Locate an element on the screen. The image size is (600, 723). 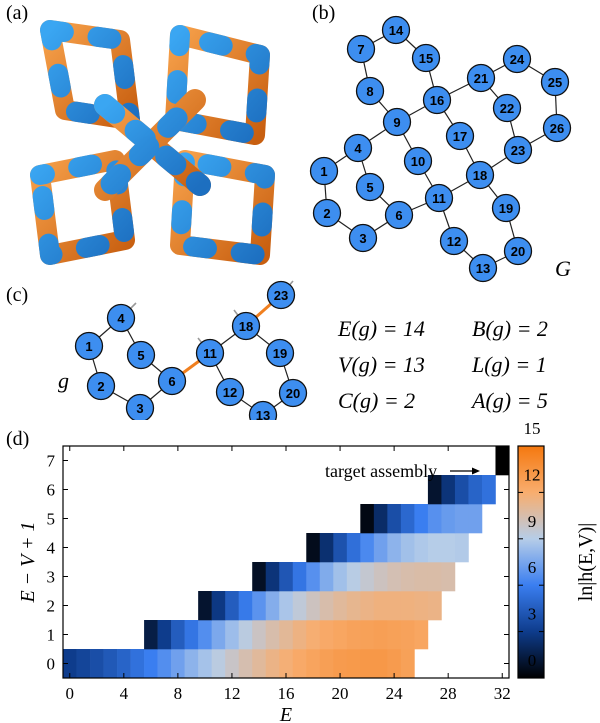
stat-E: E(g) = 14 is located at coordinates (381, 328).